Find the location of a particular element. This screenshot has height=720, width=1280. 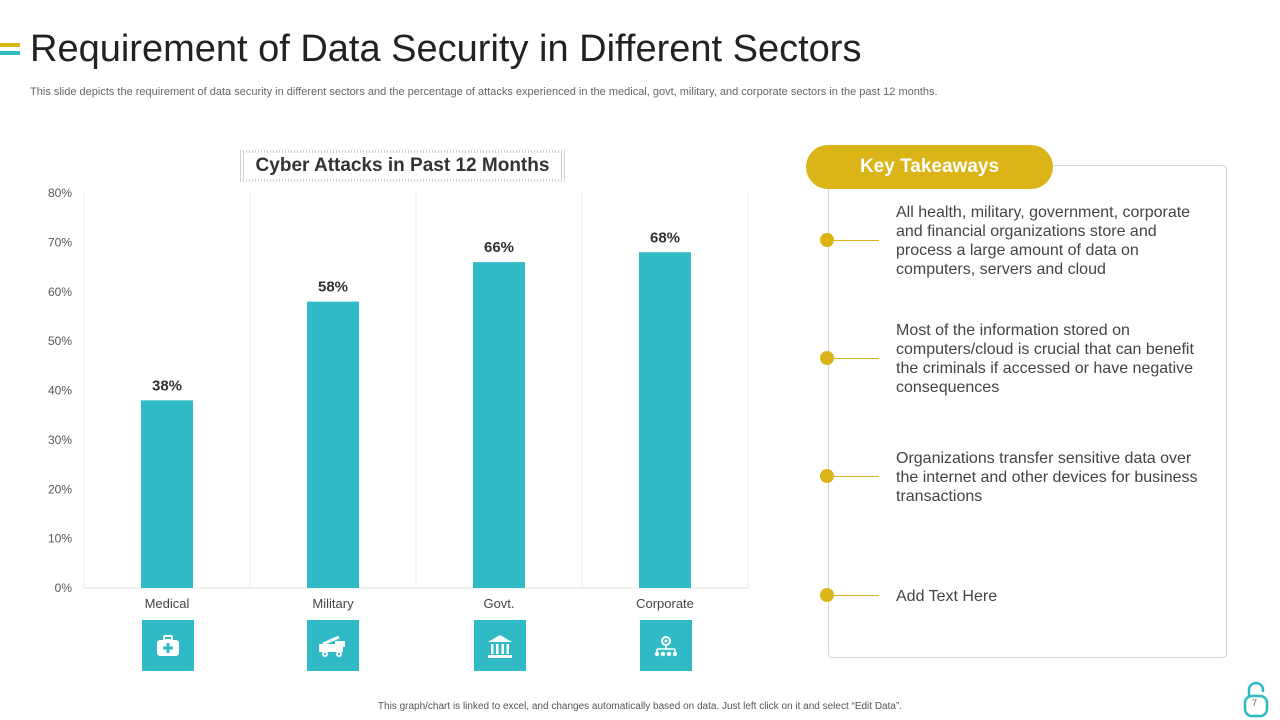

medical-kit-icon is located at coordinates (168, 645).